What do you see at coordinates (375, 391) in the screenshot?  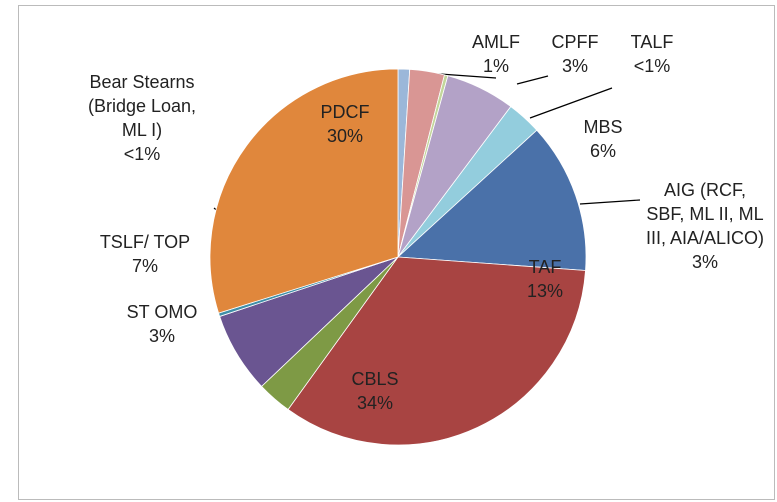 I see `slice-label: CBLS 34%` at bounding box center [375, 391].